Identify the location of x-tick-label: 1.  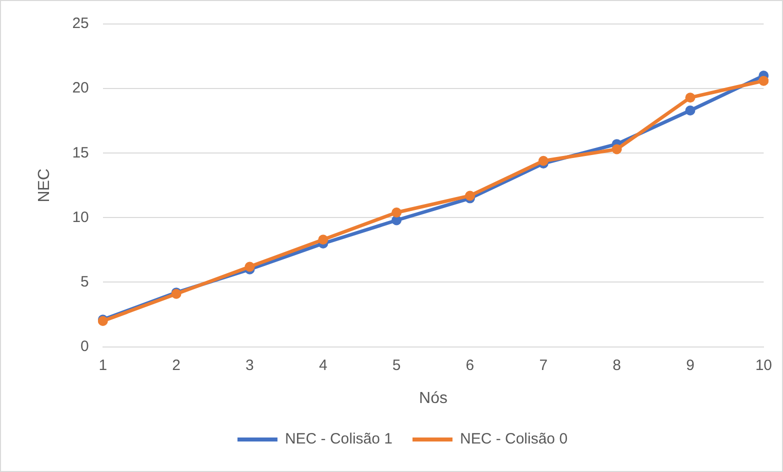
(103, 365).